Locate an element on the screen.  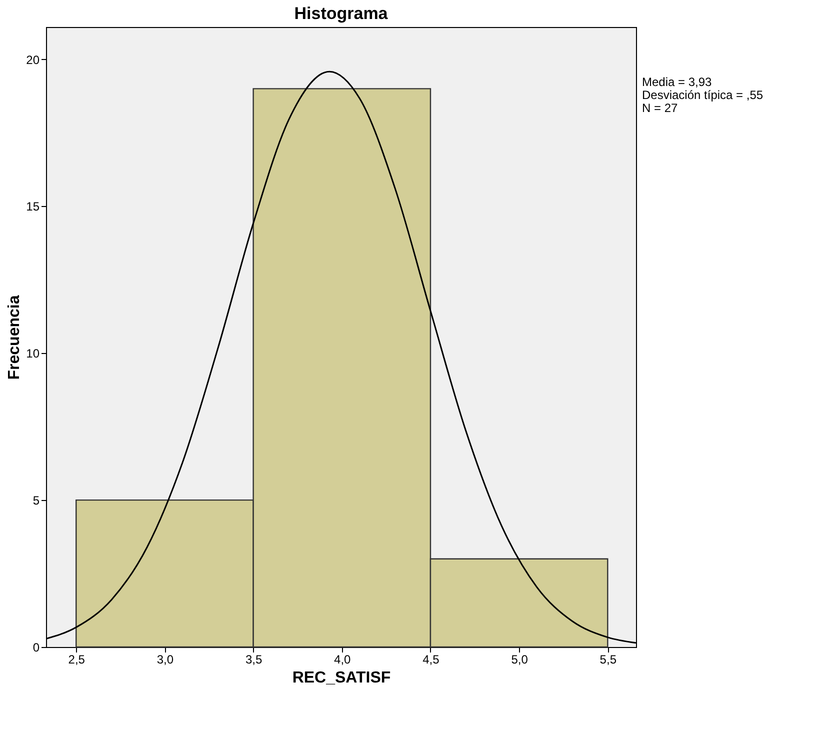
x-tick-label: 4,5 is located at coordinates (431, 659).